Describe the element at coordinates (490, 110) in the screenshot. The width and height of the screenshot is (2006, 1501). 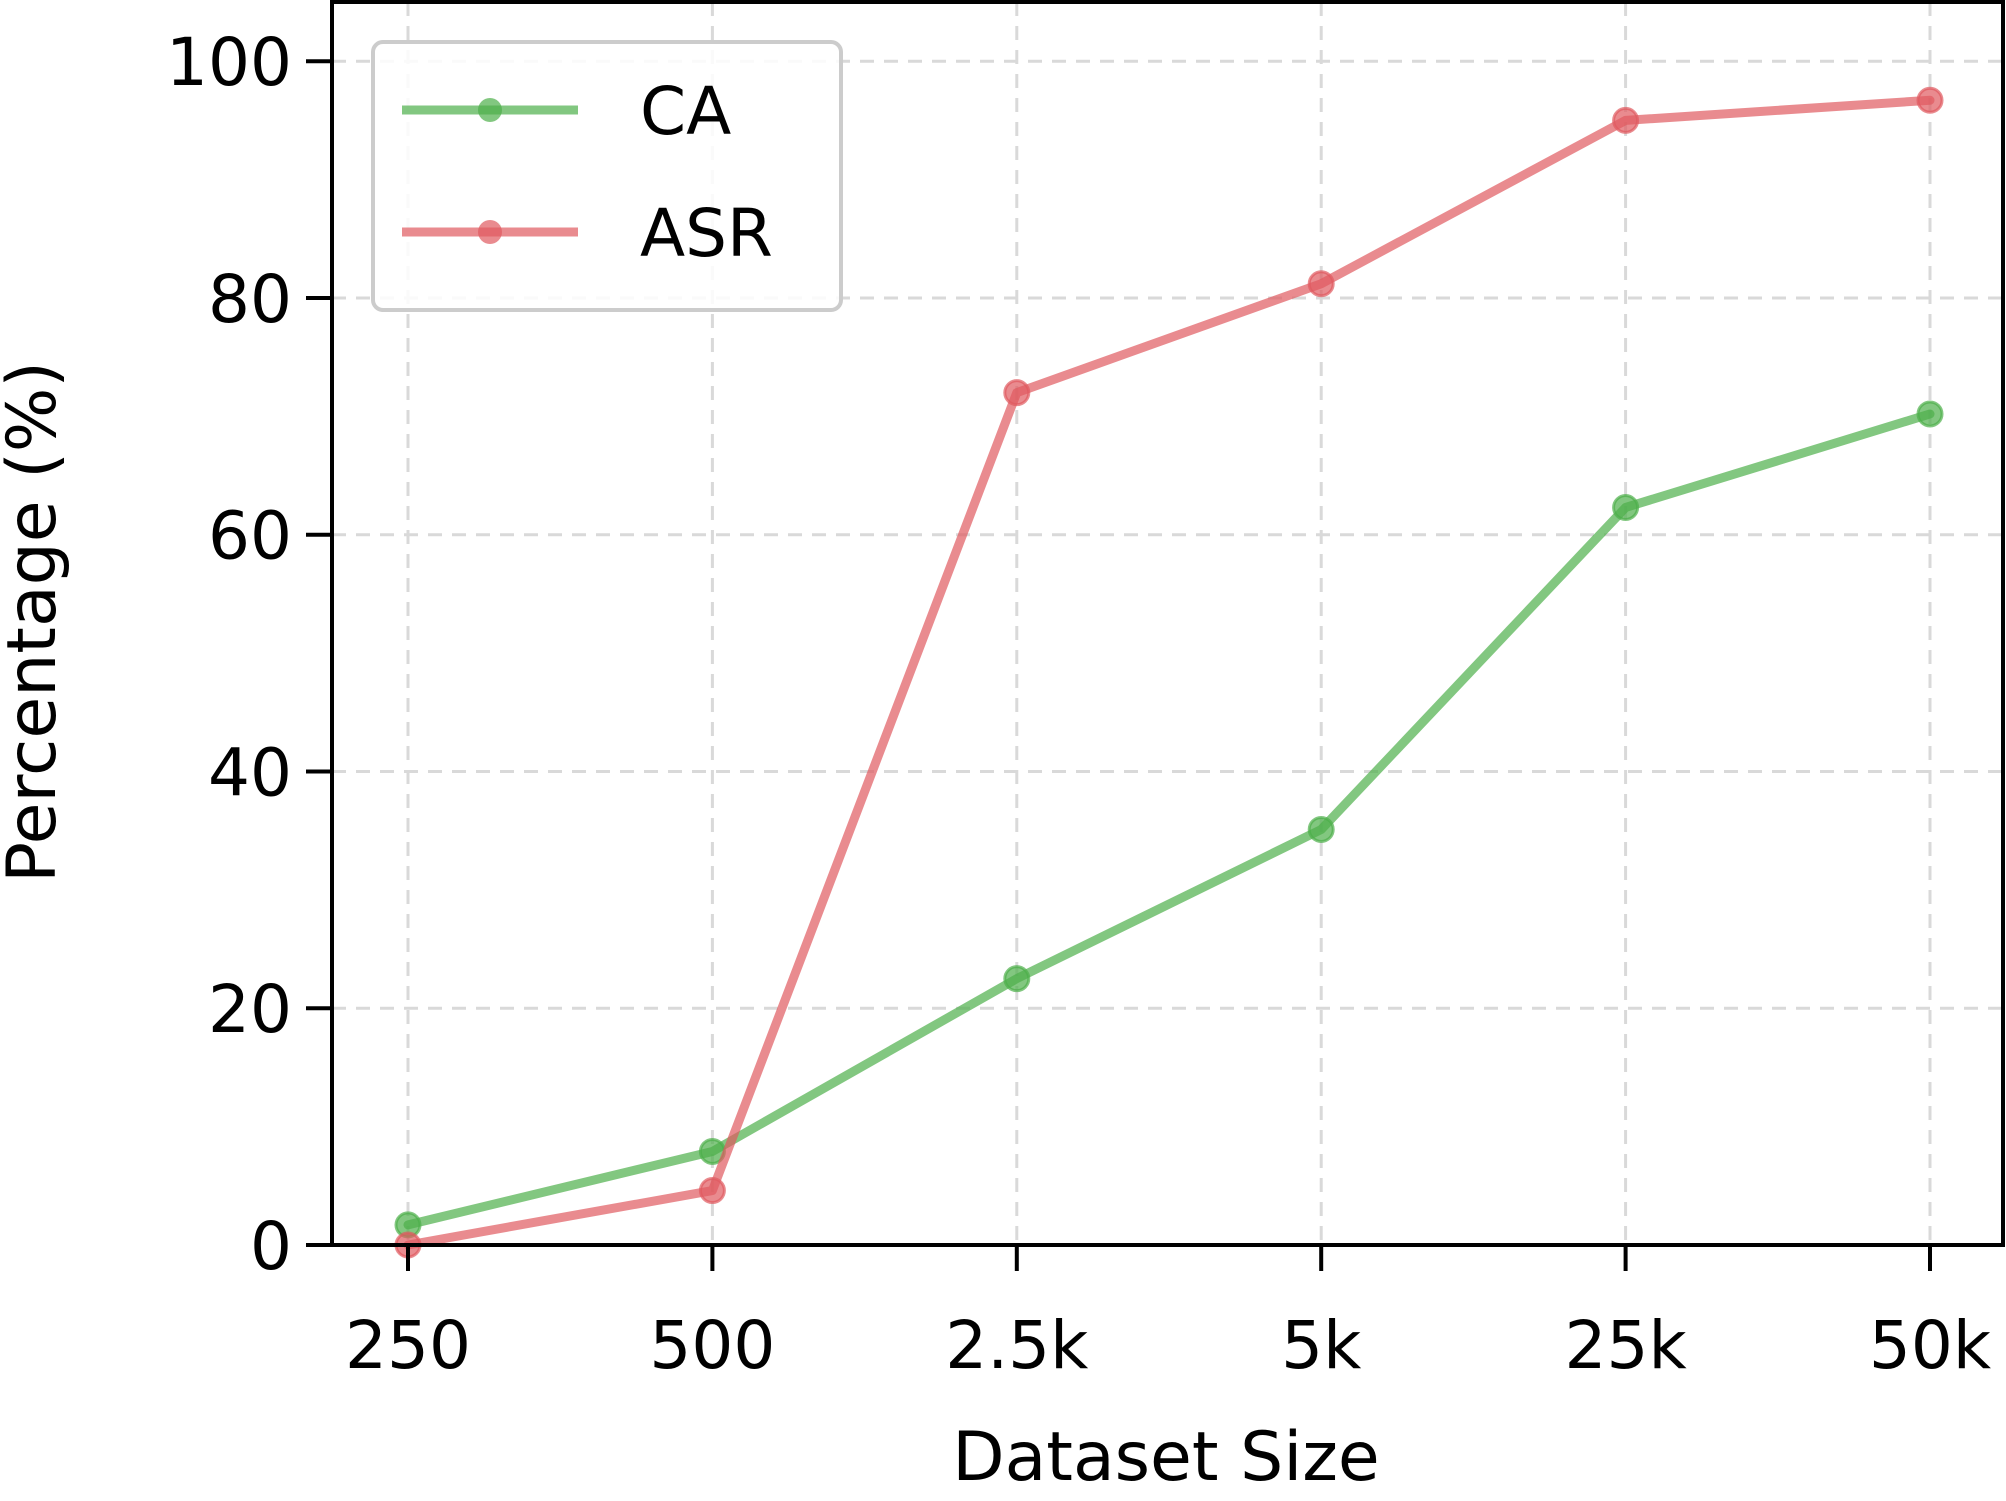
I see `legend-marker-ca` at that location.